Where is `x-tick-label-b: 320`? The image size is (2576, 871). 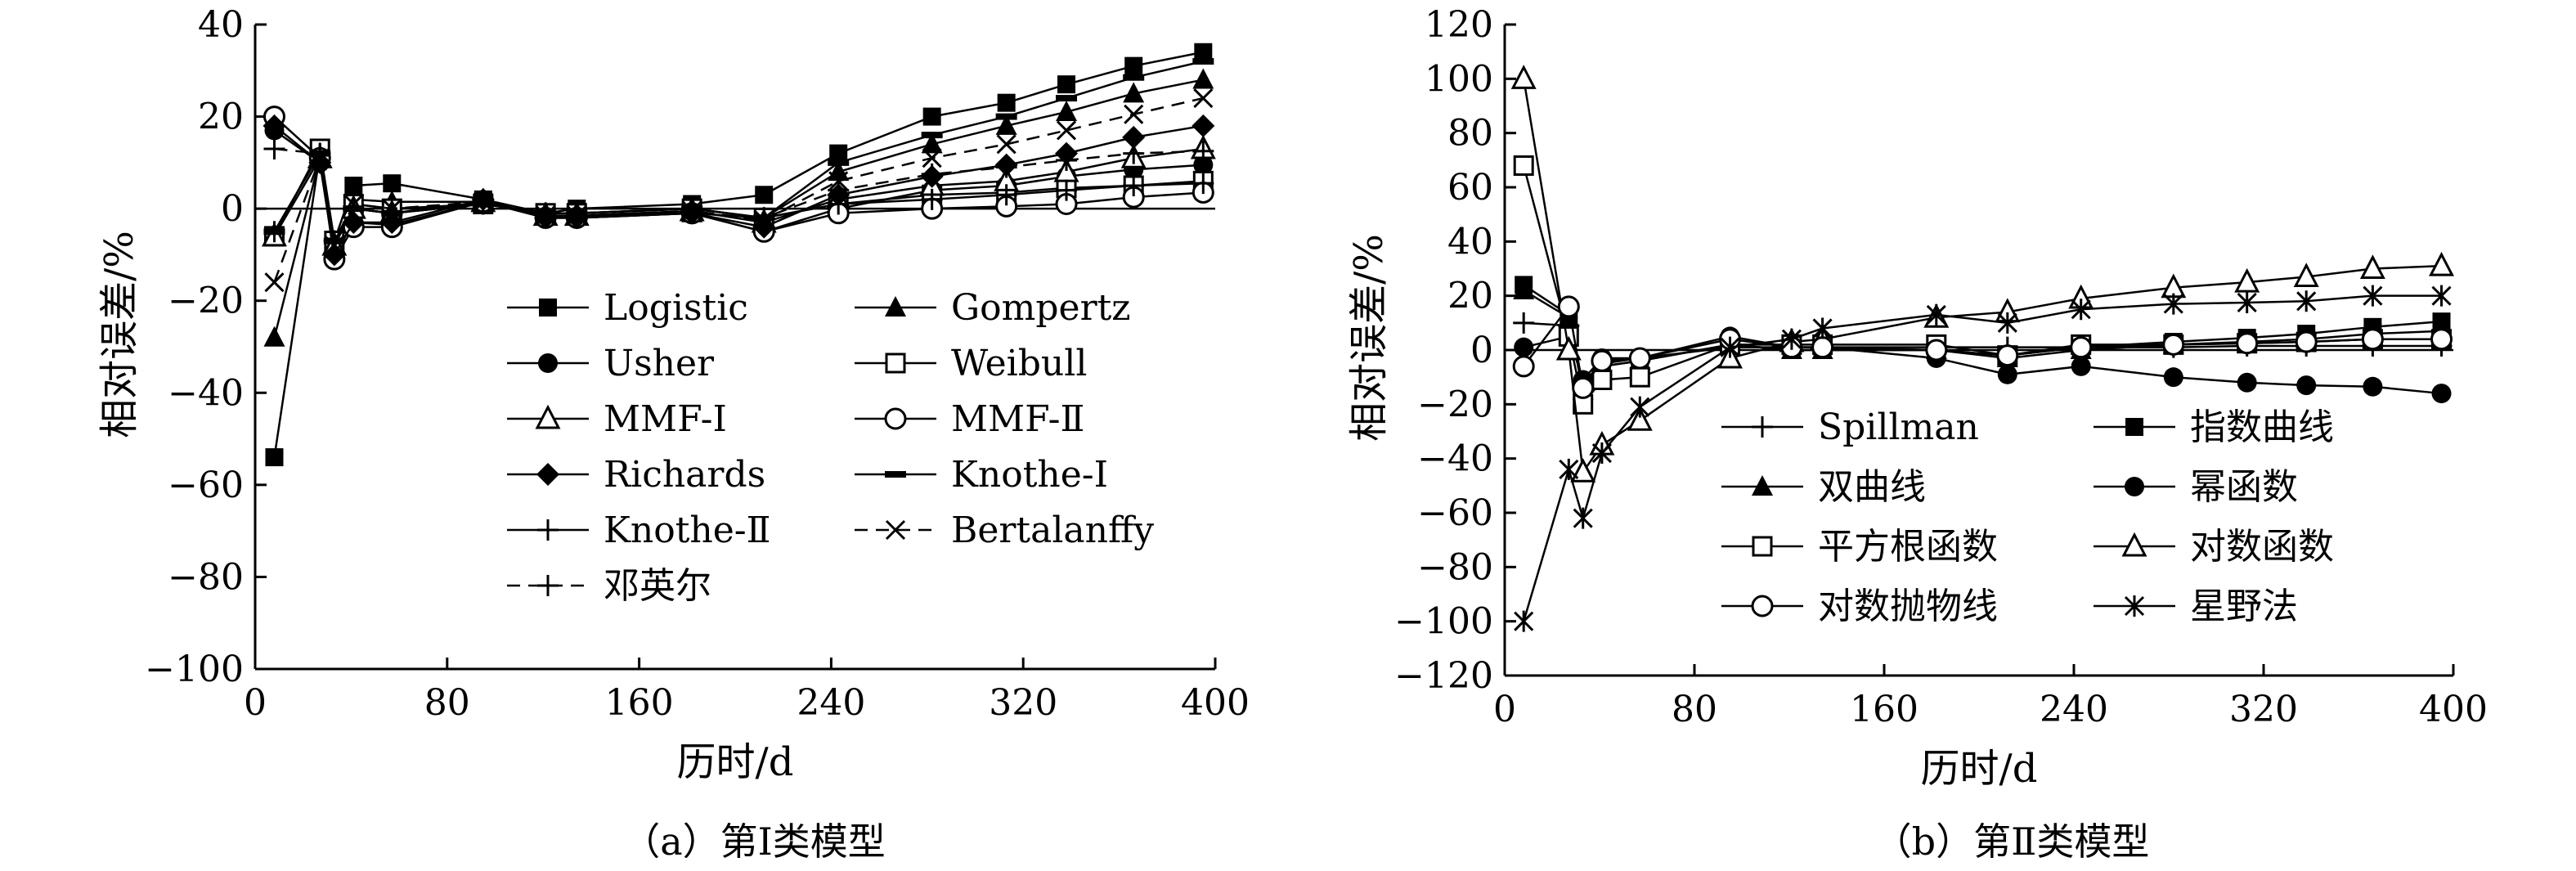
x-tick-label-b: 320 is located at coordinates (2263, 709).